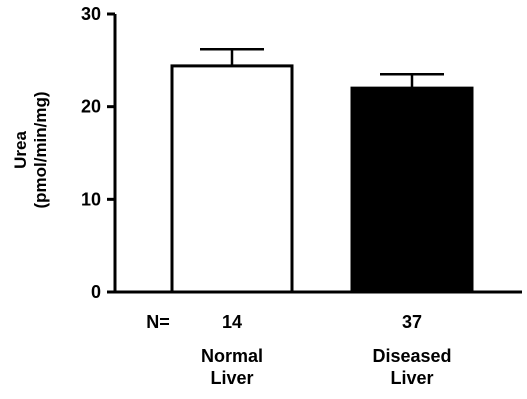  I want to click on x-category-label: Diseased, so click(411, 356).